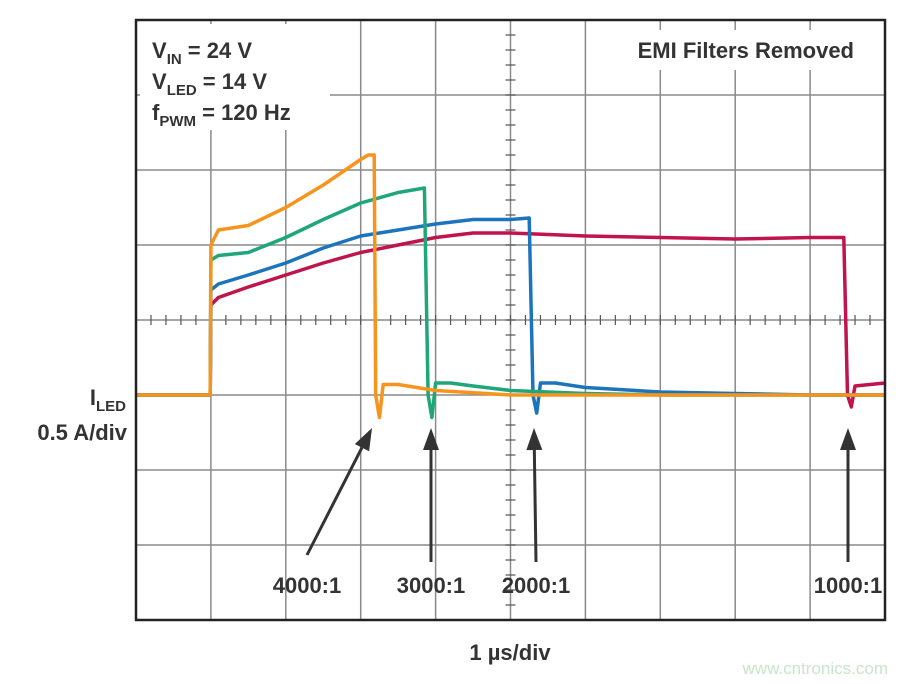 This screenshot has height=684, width=908. What do you see at coordinates (431, 585) in the screenshot?
I see `series-label: 3000:1` at bounding box center [431, 585].